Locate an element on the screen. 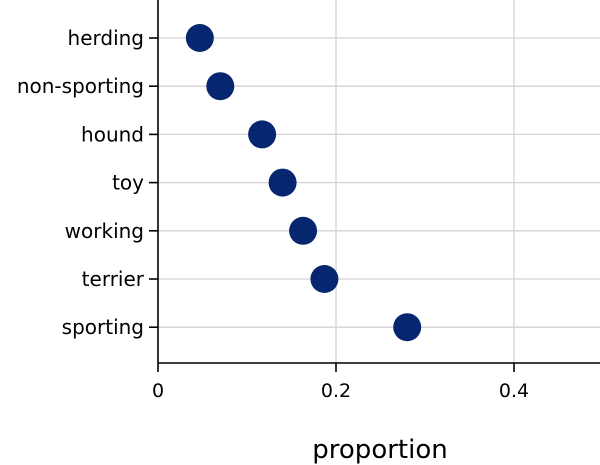 Image resolution: width=600 pixels, height=465 pixels. y-tick-label-terrier: terrier is located at coordinates (113, 279).